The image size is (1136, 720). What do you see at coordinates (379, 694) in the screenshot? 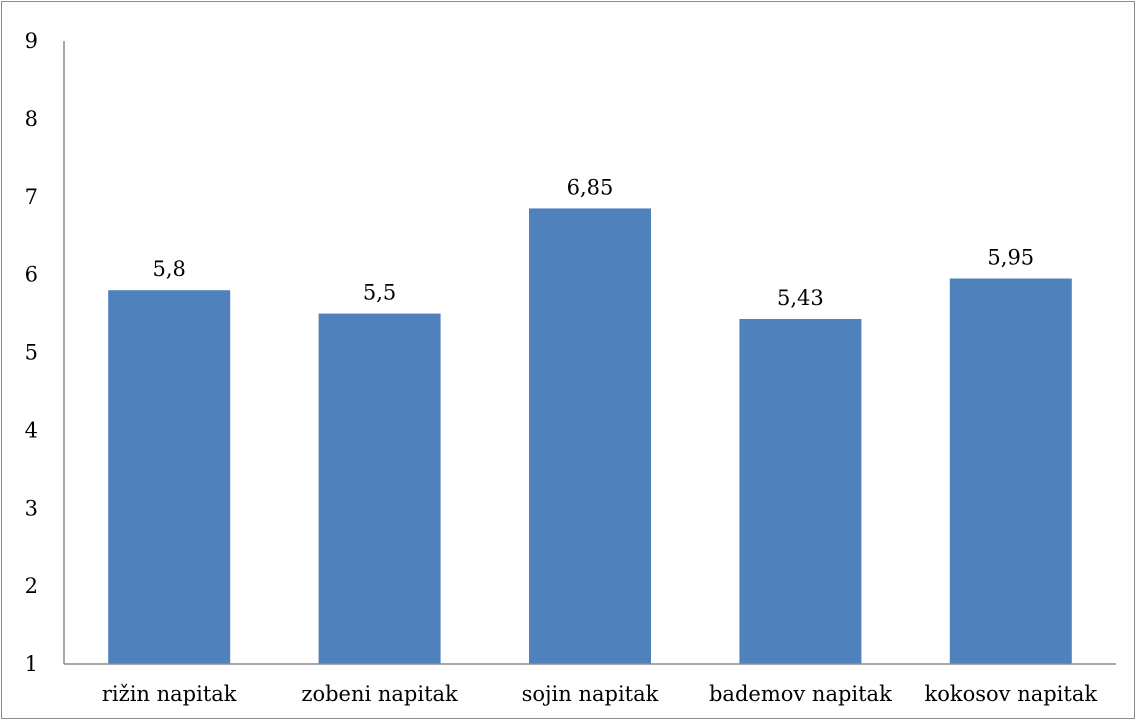
I see `x-category-label: zobeni napitak` at bounding box center [379, 694].